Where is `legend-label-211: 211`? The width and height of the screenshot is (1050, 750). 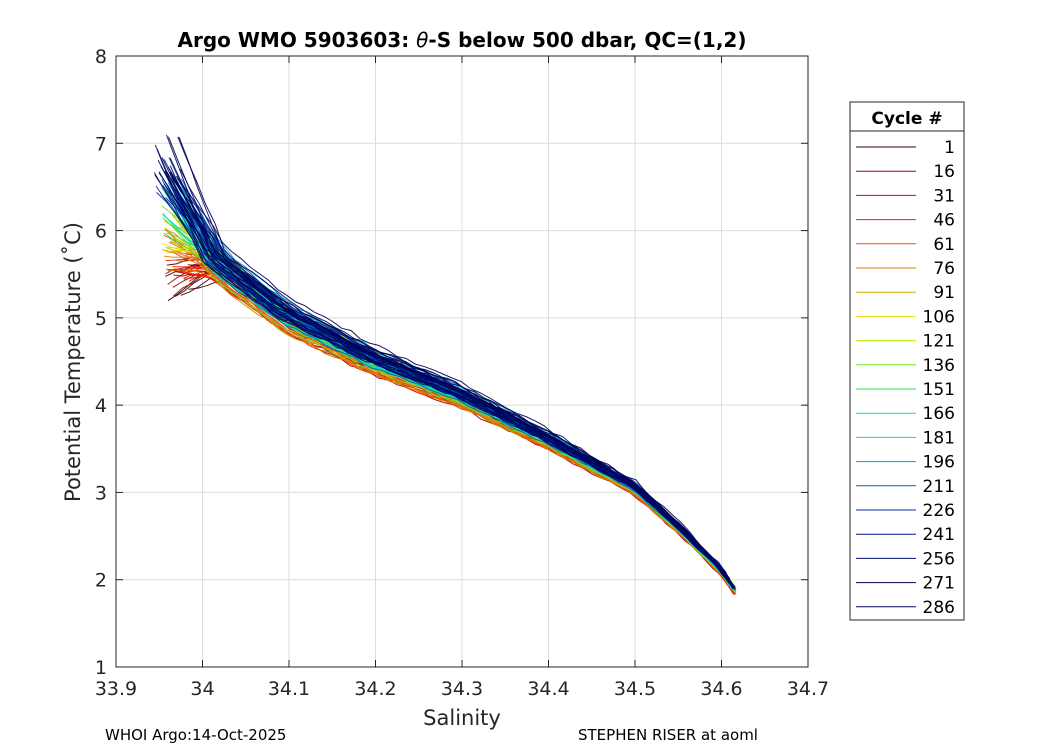 legend-label-211: 211 is located at coordinates (939, 487).